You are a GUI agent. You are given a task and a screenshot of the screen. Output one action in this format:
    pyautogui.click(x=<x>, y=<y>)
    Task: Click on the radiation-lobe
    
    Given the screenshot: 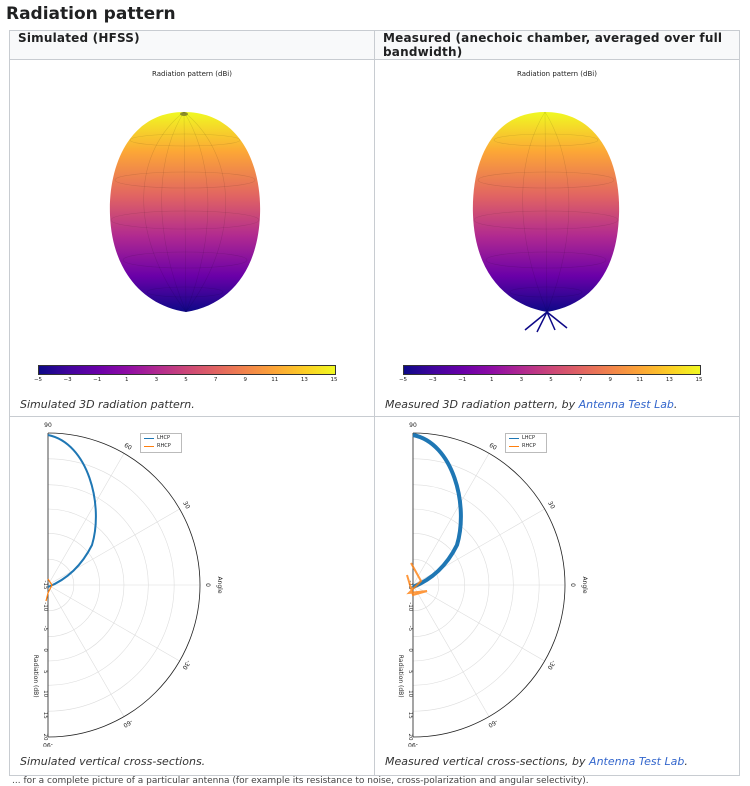 What is the action you would take?
    pyautogui.click(x=546, y=212)
    